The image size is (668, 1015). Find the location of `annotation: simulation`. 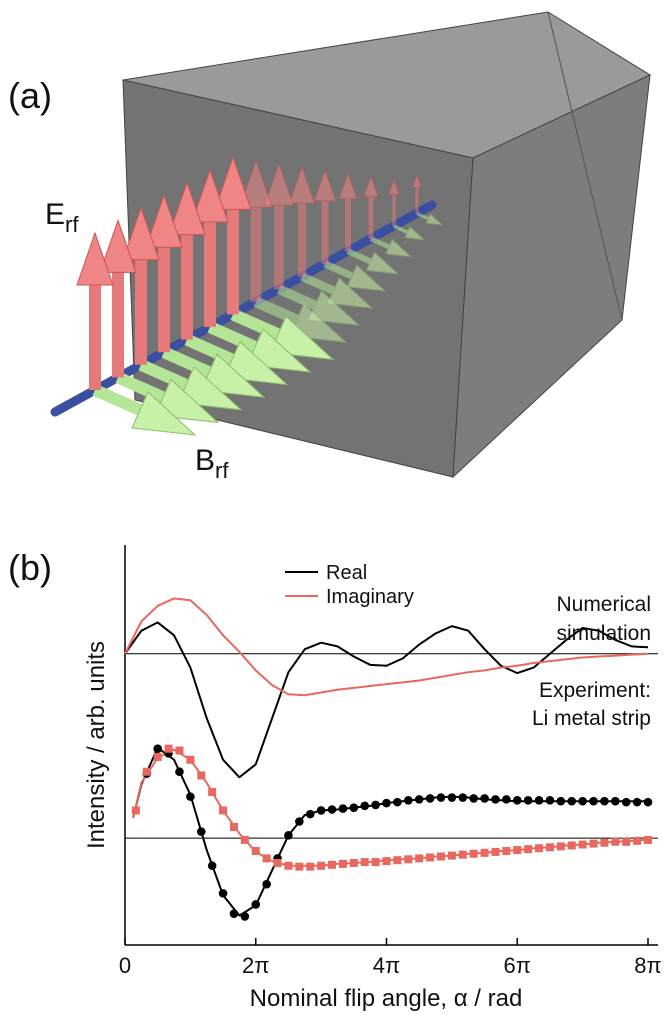

annotation: simulation is located at coordinates (603, 633).